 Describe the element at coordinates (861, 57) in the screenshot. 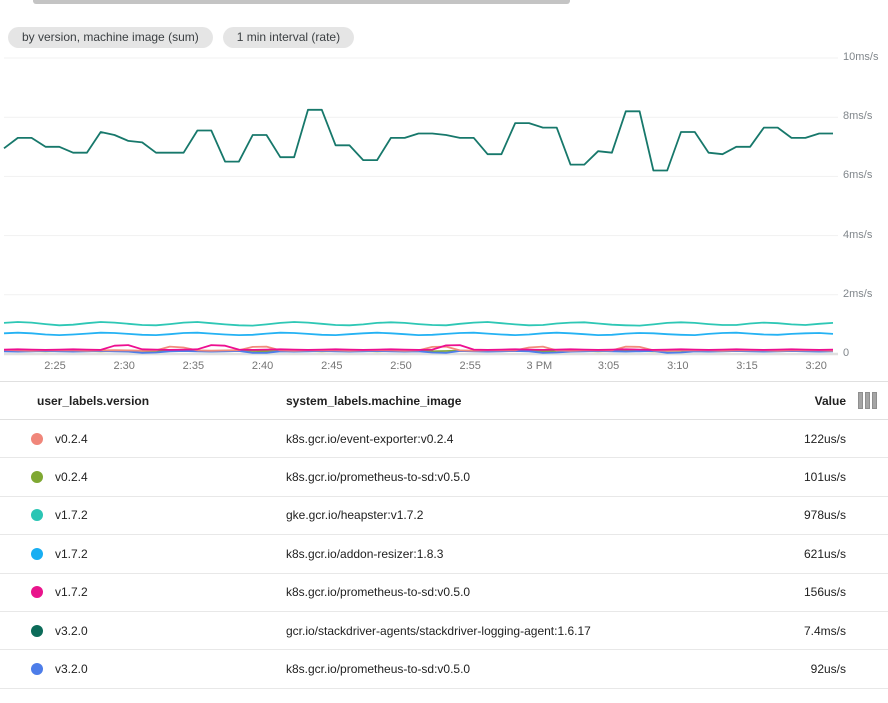

I see `y-axis-label: 10ms/s` at that location.